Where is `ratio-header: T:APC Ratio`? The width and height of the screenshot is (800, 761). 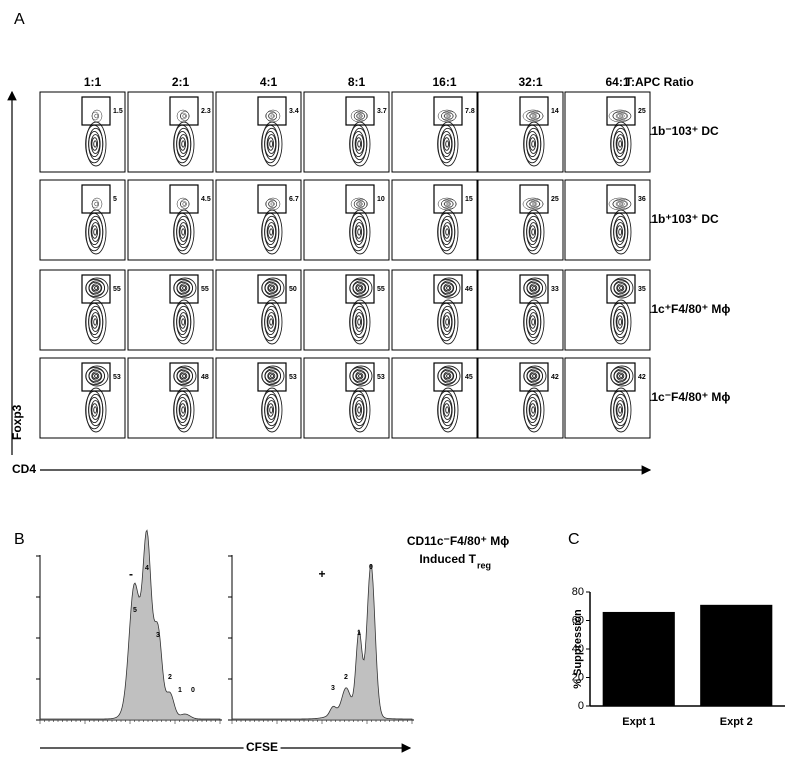
ratio-header: T:APC Ratio is located at coordinates (659, 82).